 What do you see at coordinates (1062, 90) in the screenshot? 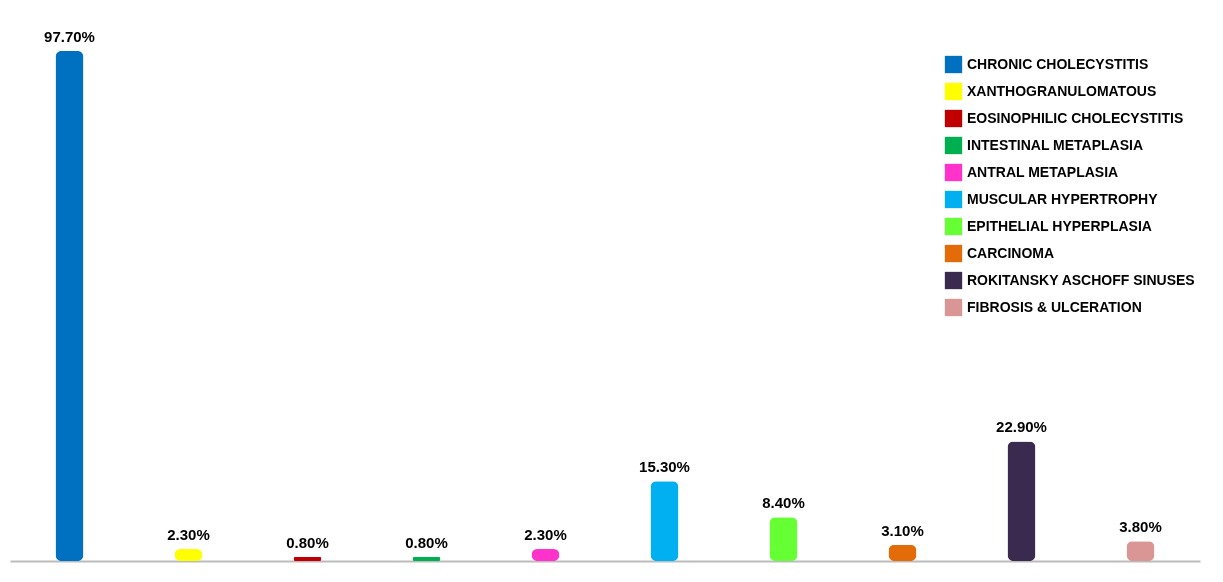
I see `legend-label: XANTHOGRANULOMATOUS` at bounding box center [1062, 90].